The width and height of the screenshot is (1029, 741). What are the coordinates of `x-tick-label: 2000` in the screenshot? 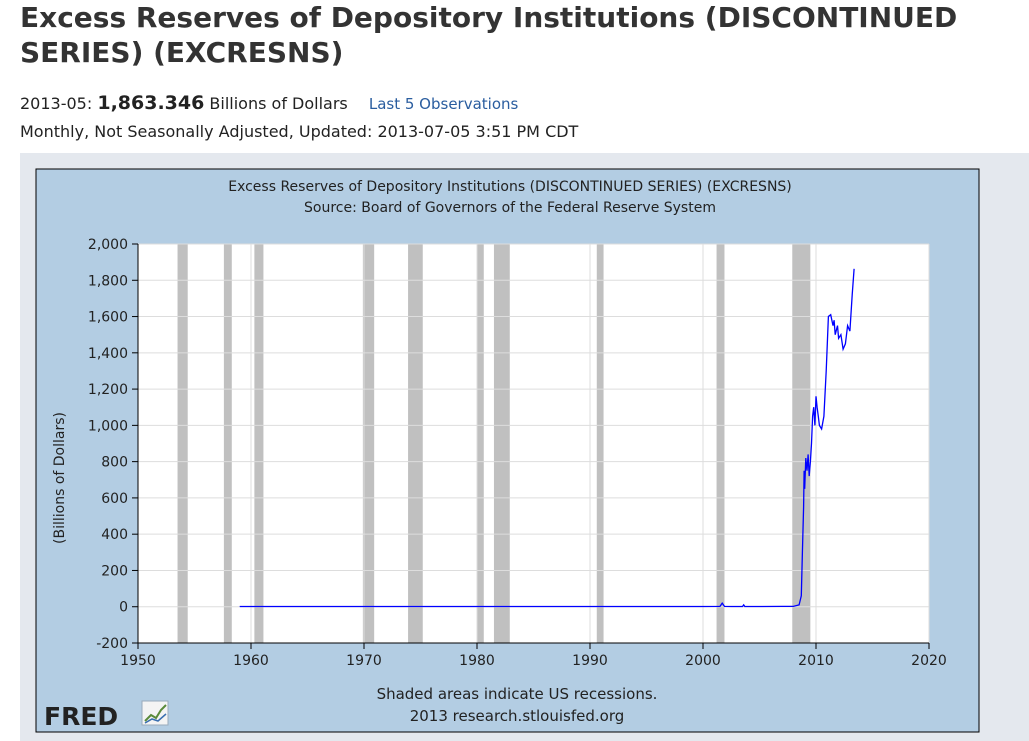 It's located at (703, 661).